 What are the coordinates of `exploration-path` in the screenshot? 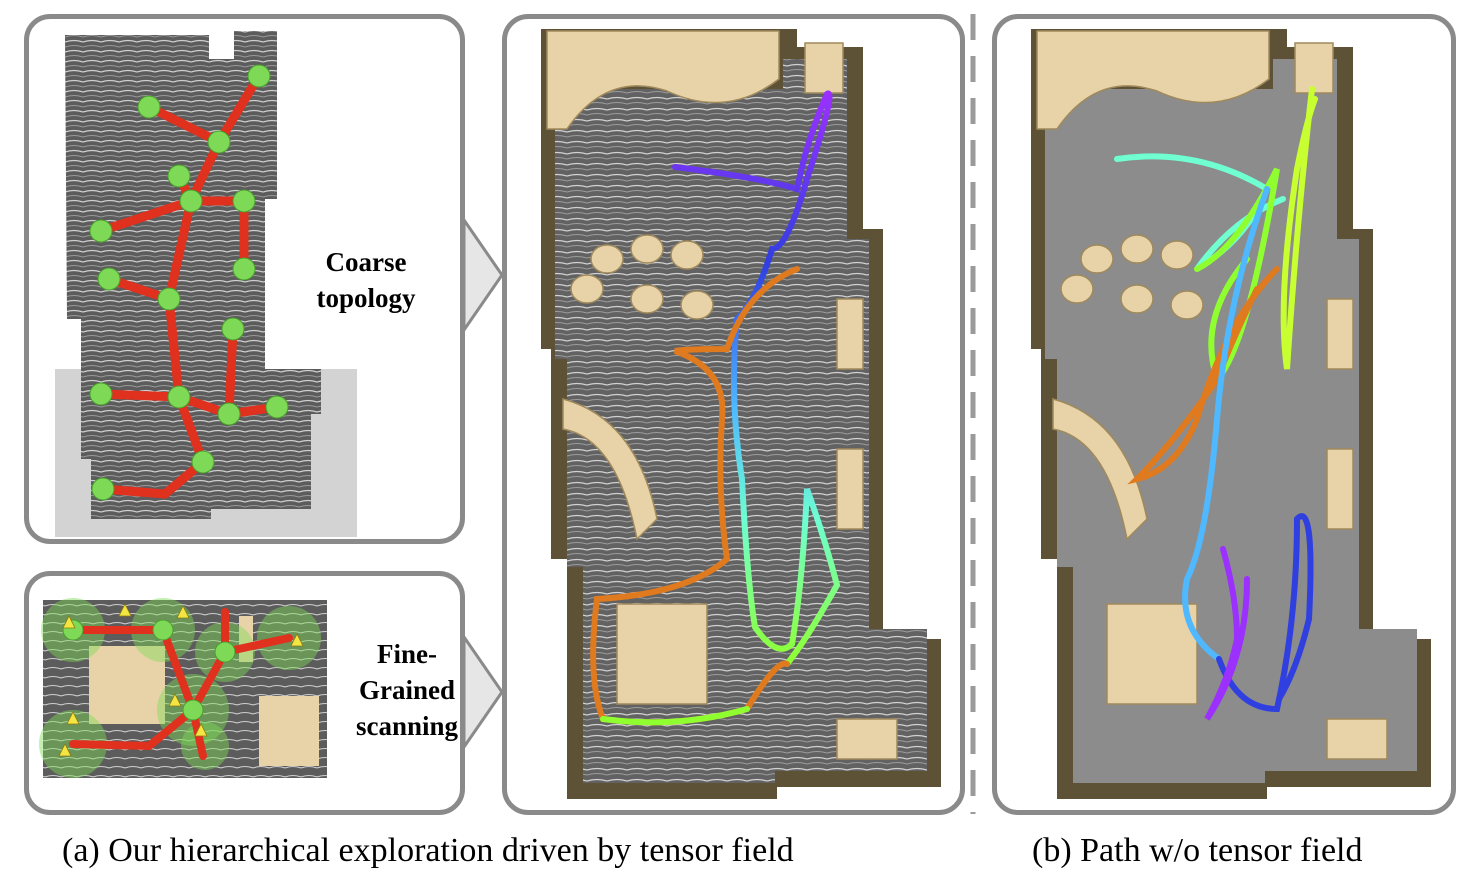 It's located at (756, 378).